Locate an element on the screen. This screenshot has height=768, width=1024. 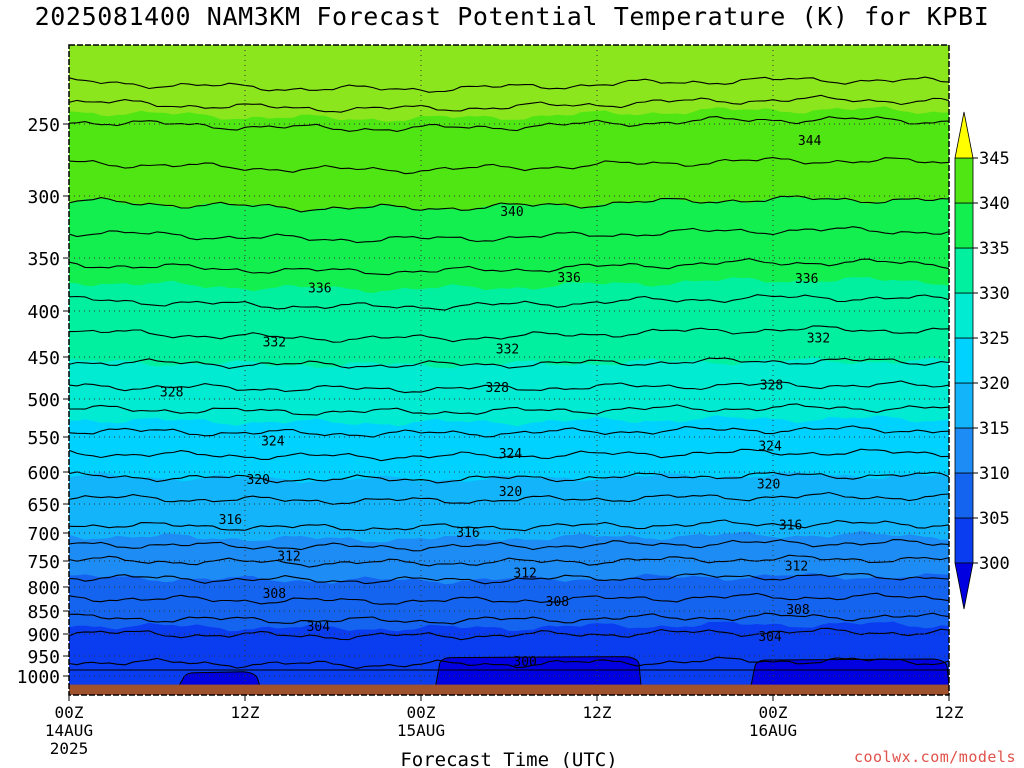
ground-bar is located at coordinates (509, 689).